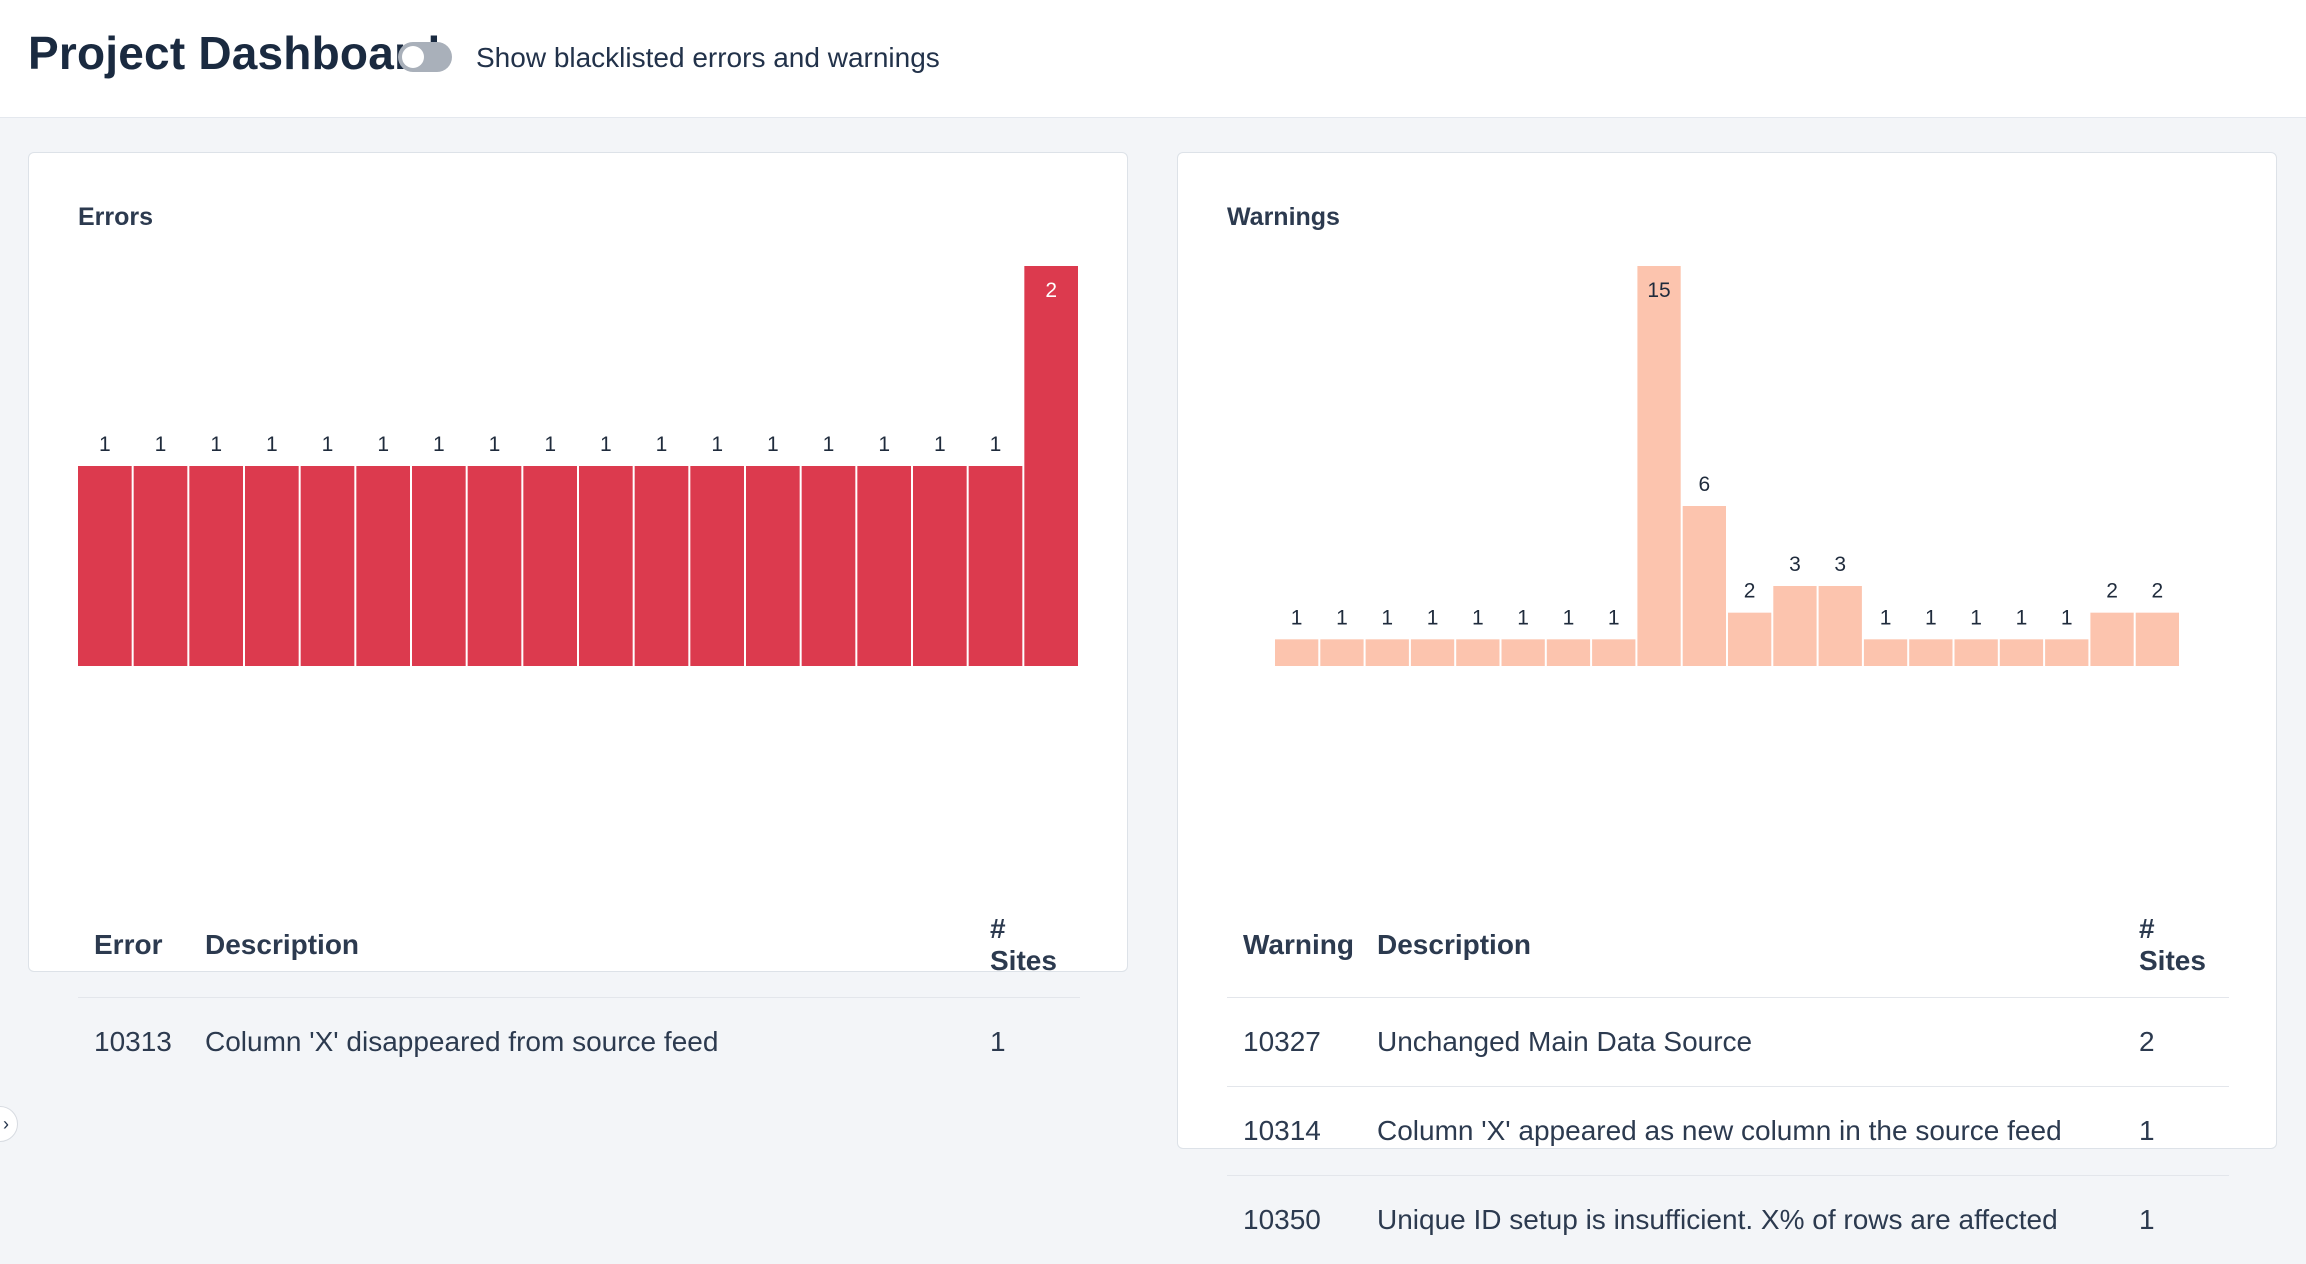 This screenshot has height=1264, width=2306. Describe the element at coordinates (116, 217) in the screenshot. I see `errors-title: Errors` at that location.